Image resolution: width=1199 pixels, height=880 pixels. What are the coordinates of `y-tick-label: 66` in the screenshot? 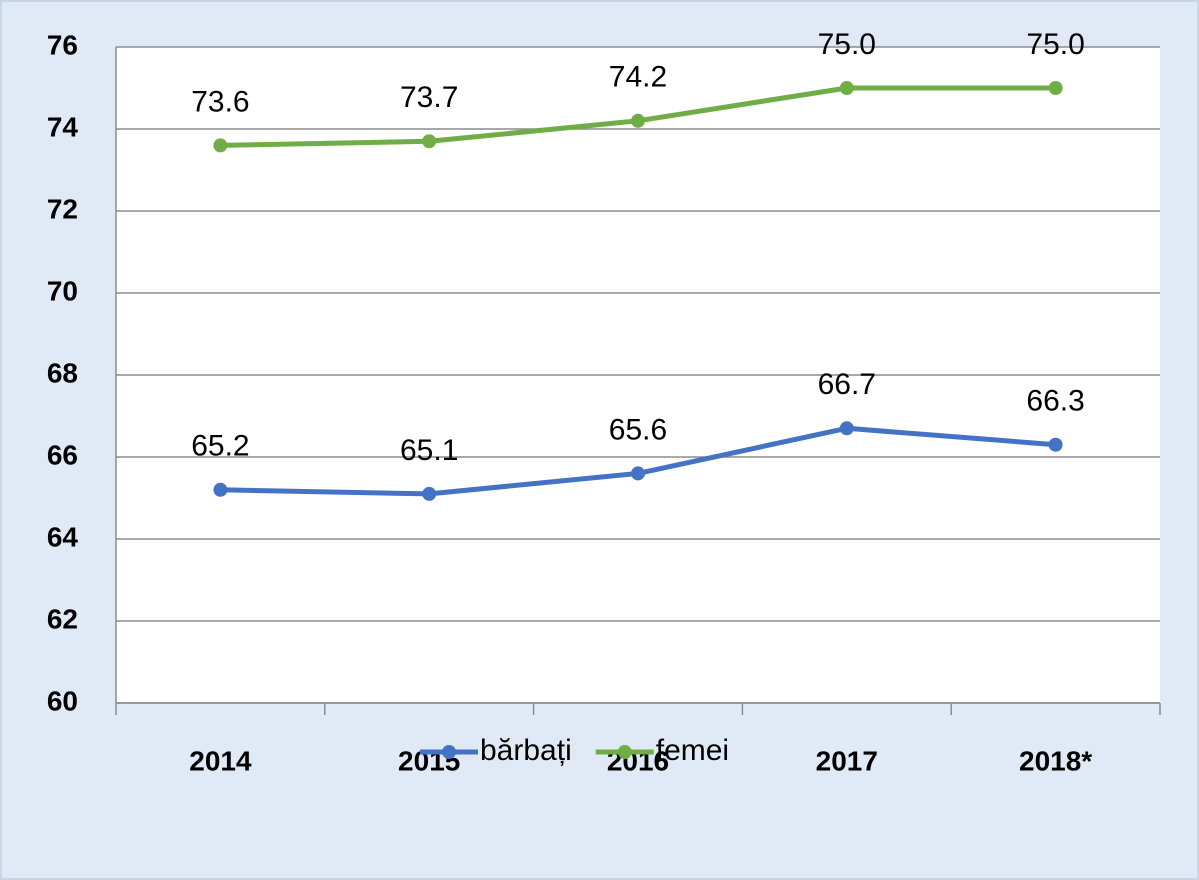 It's located at (62, 454).